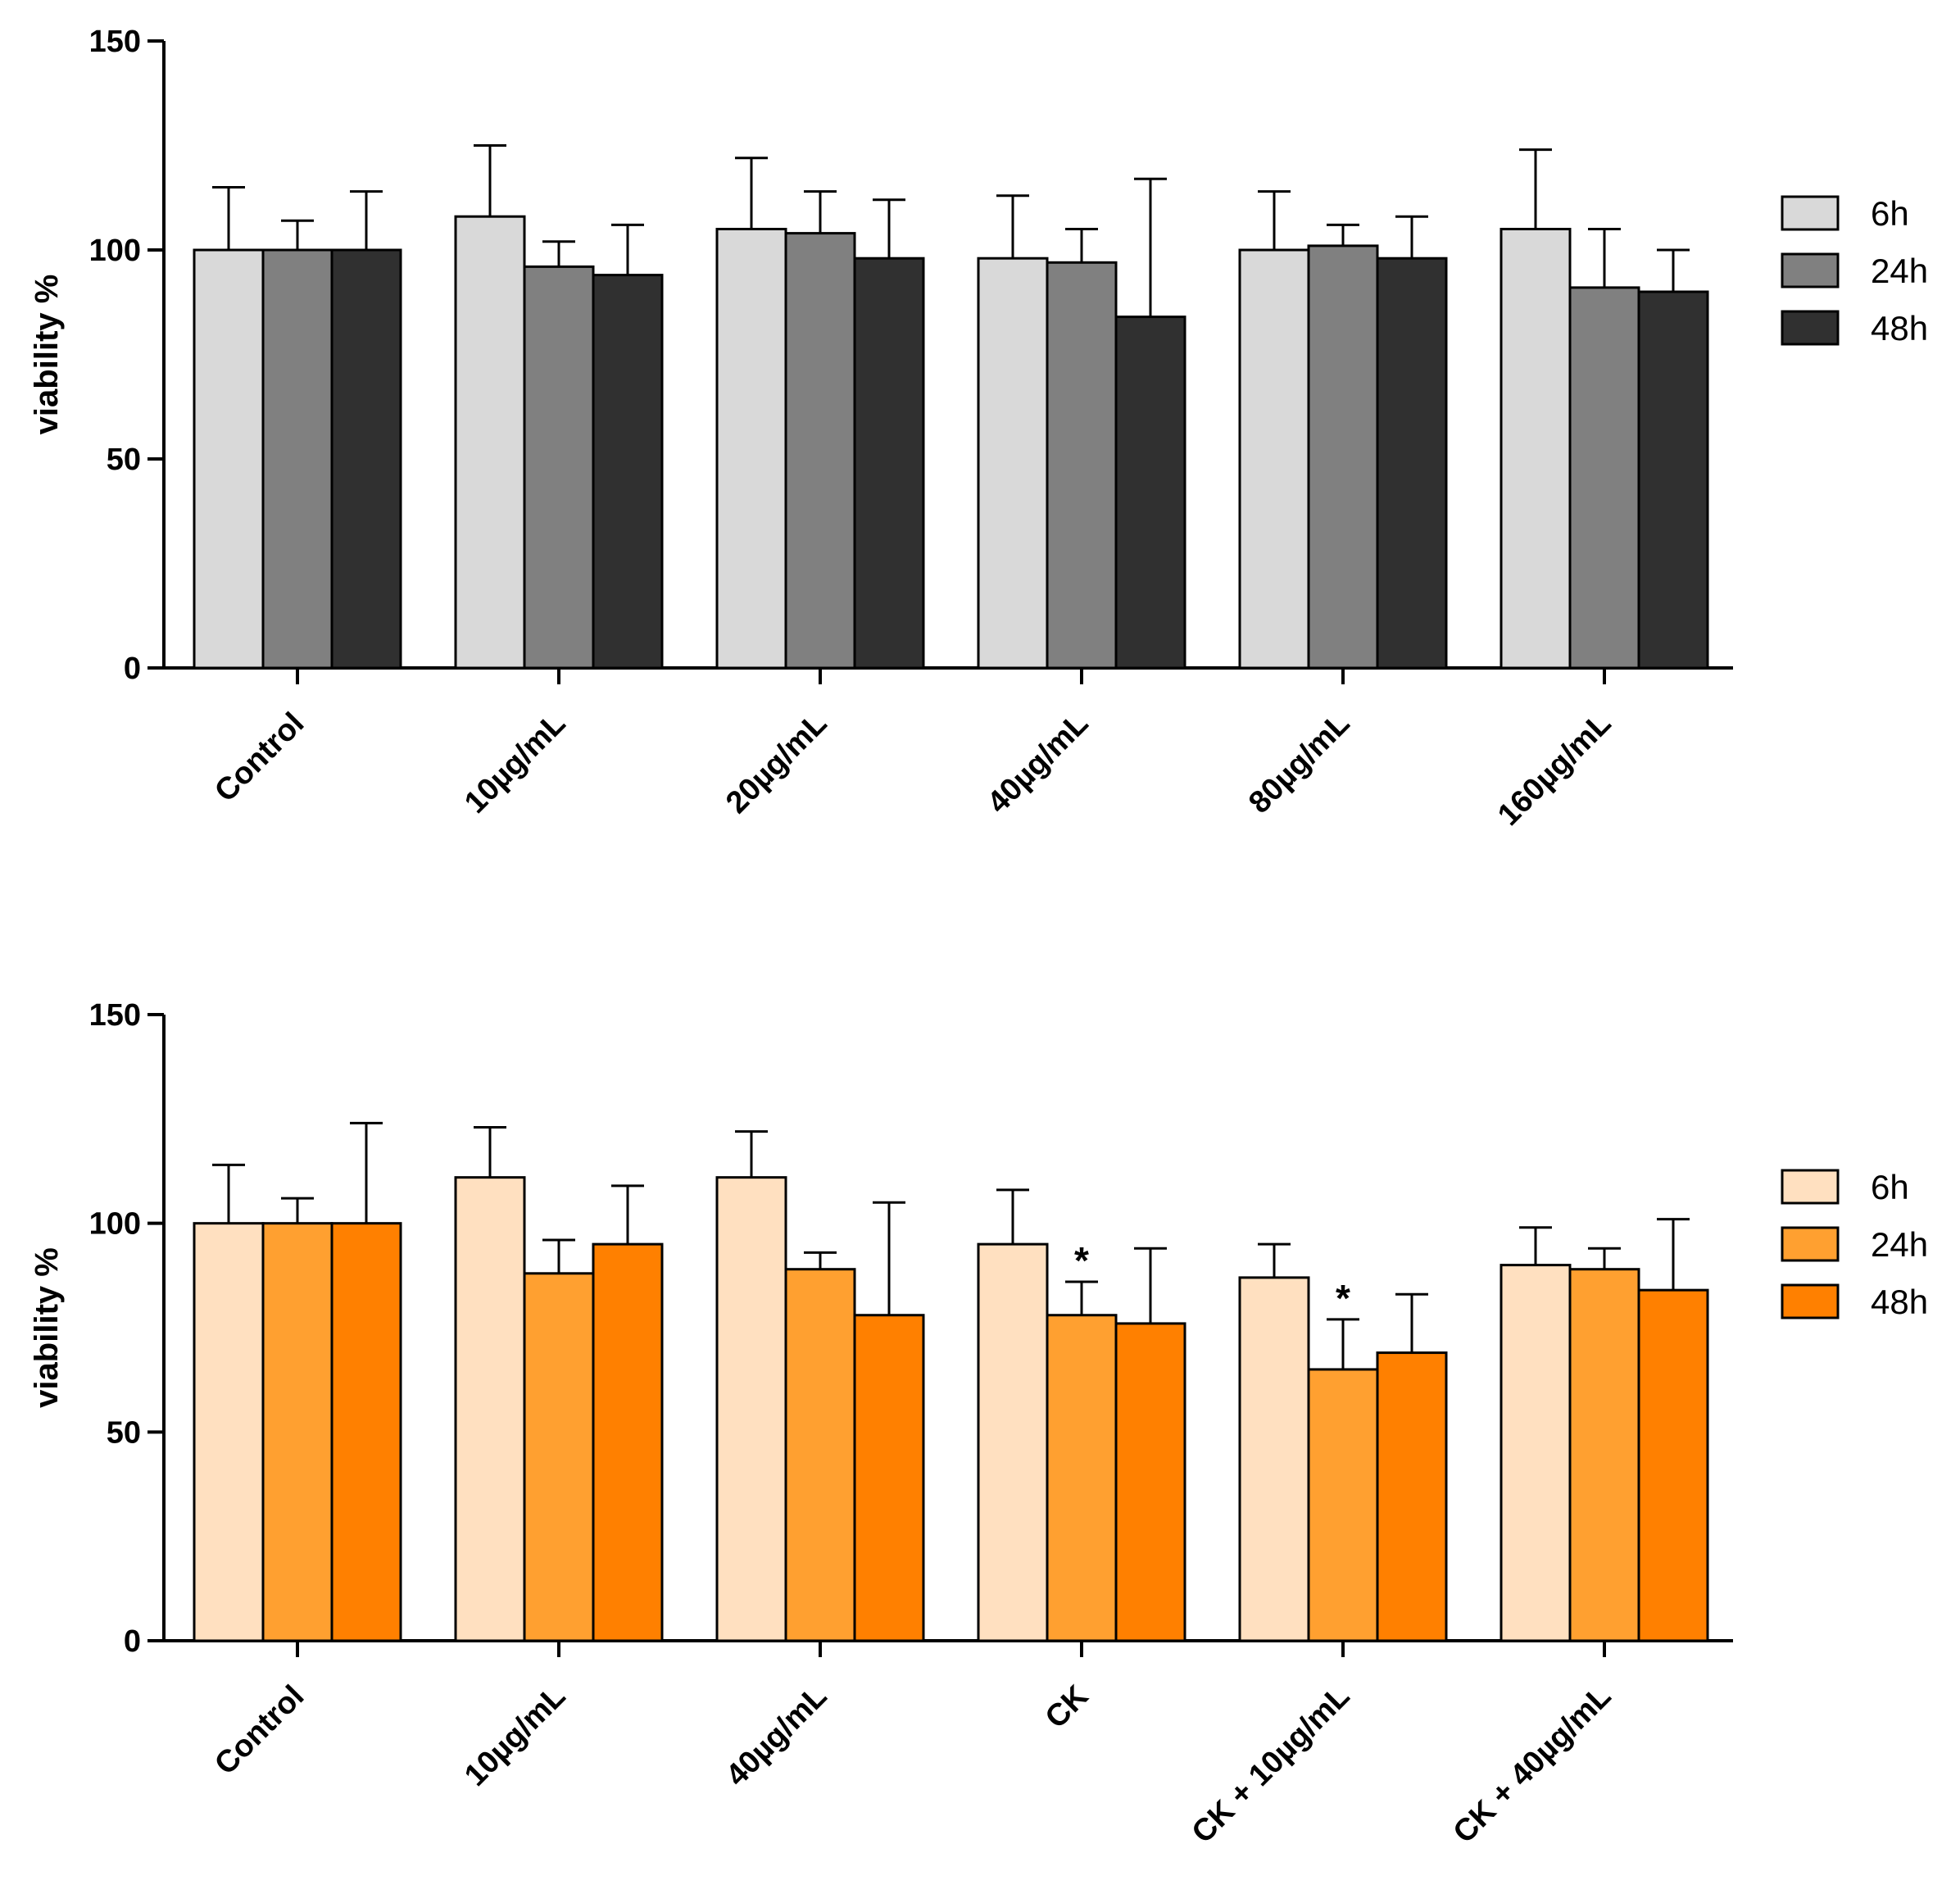  I want to click on x-tick-label: CK + 40µg/mL, so click(1532, 1765).